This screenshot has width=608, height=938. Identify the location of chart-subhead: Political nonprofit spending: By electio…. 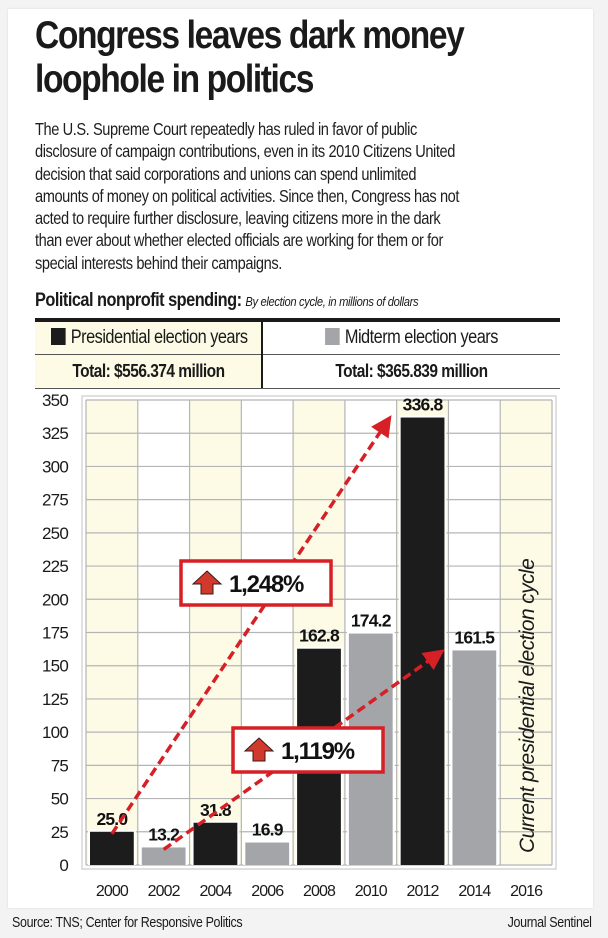
(227, 301).